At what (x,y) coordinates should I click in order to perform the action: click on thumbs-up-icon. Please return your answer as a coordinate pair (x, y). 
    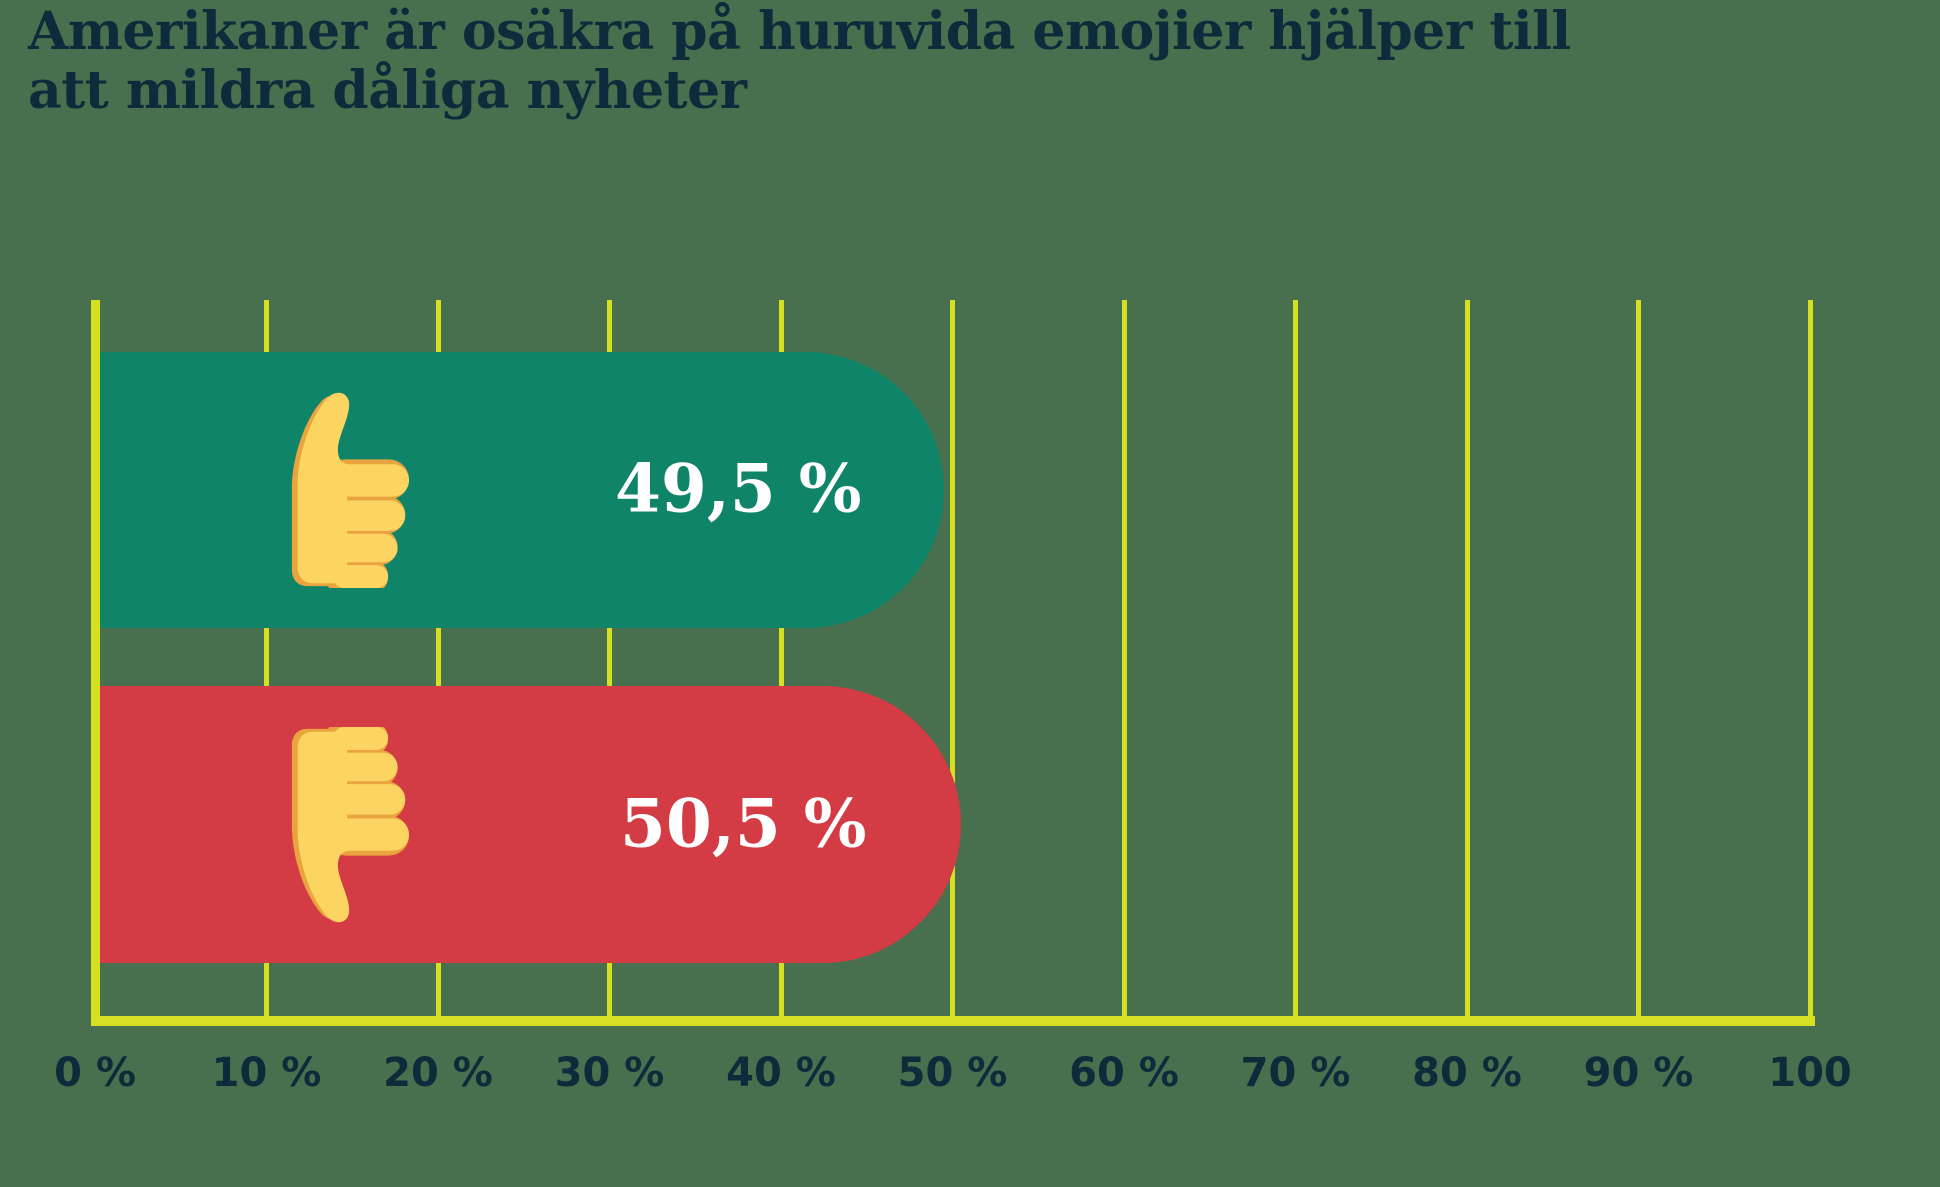
    Looking at the image, I should click on (350, 490).